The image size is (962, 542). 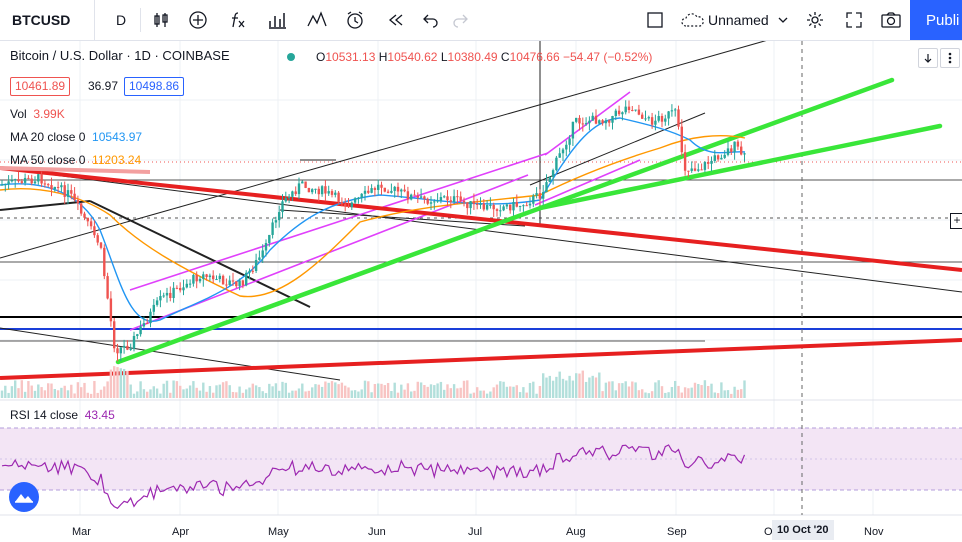 What do you see at coordinates (198, 20) in the screenshot?
I see `plus-circle-icon` at bounding box center [198, 20].